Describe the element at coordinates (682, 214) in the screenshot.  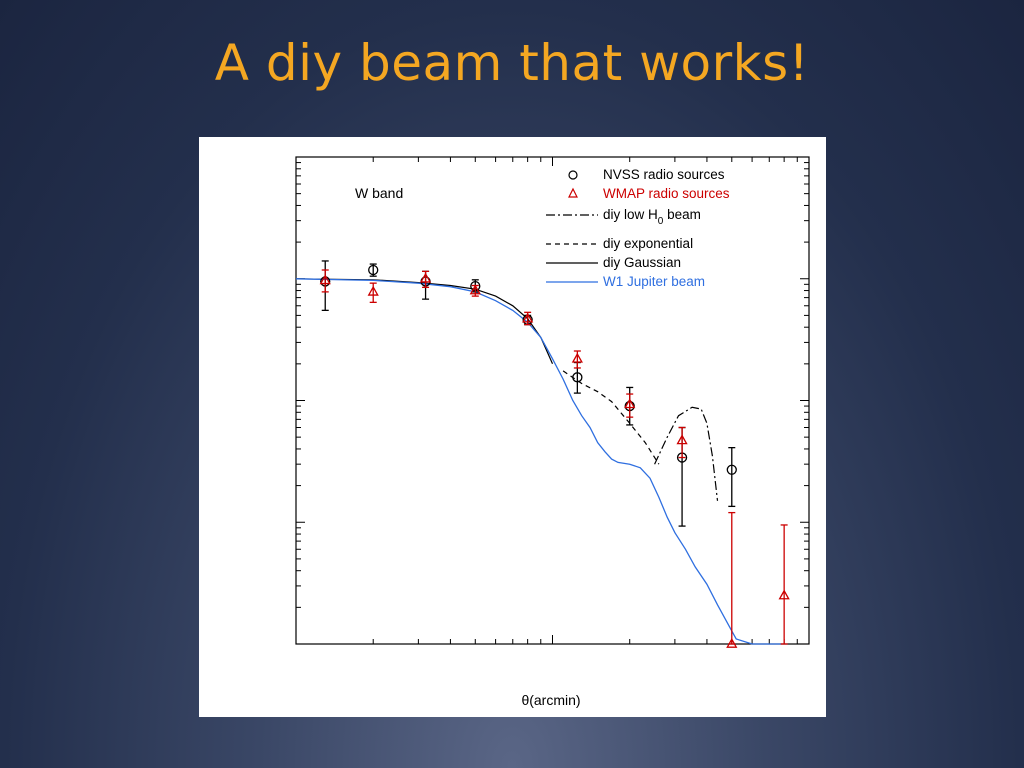
I see `legend-label-suffix: beam` at that location.